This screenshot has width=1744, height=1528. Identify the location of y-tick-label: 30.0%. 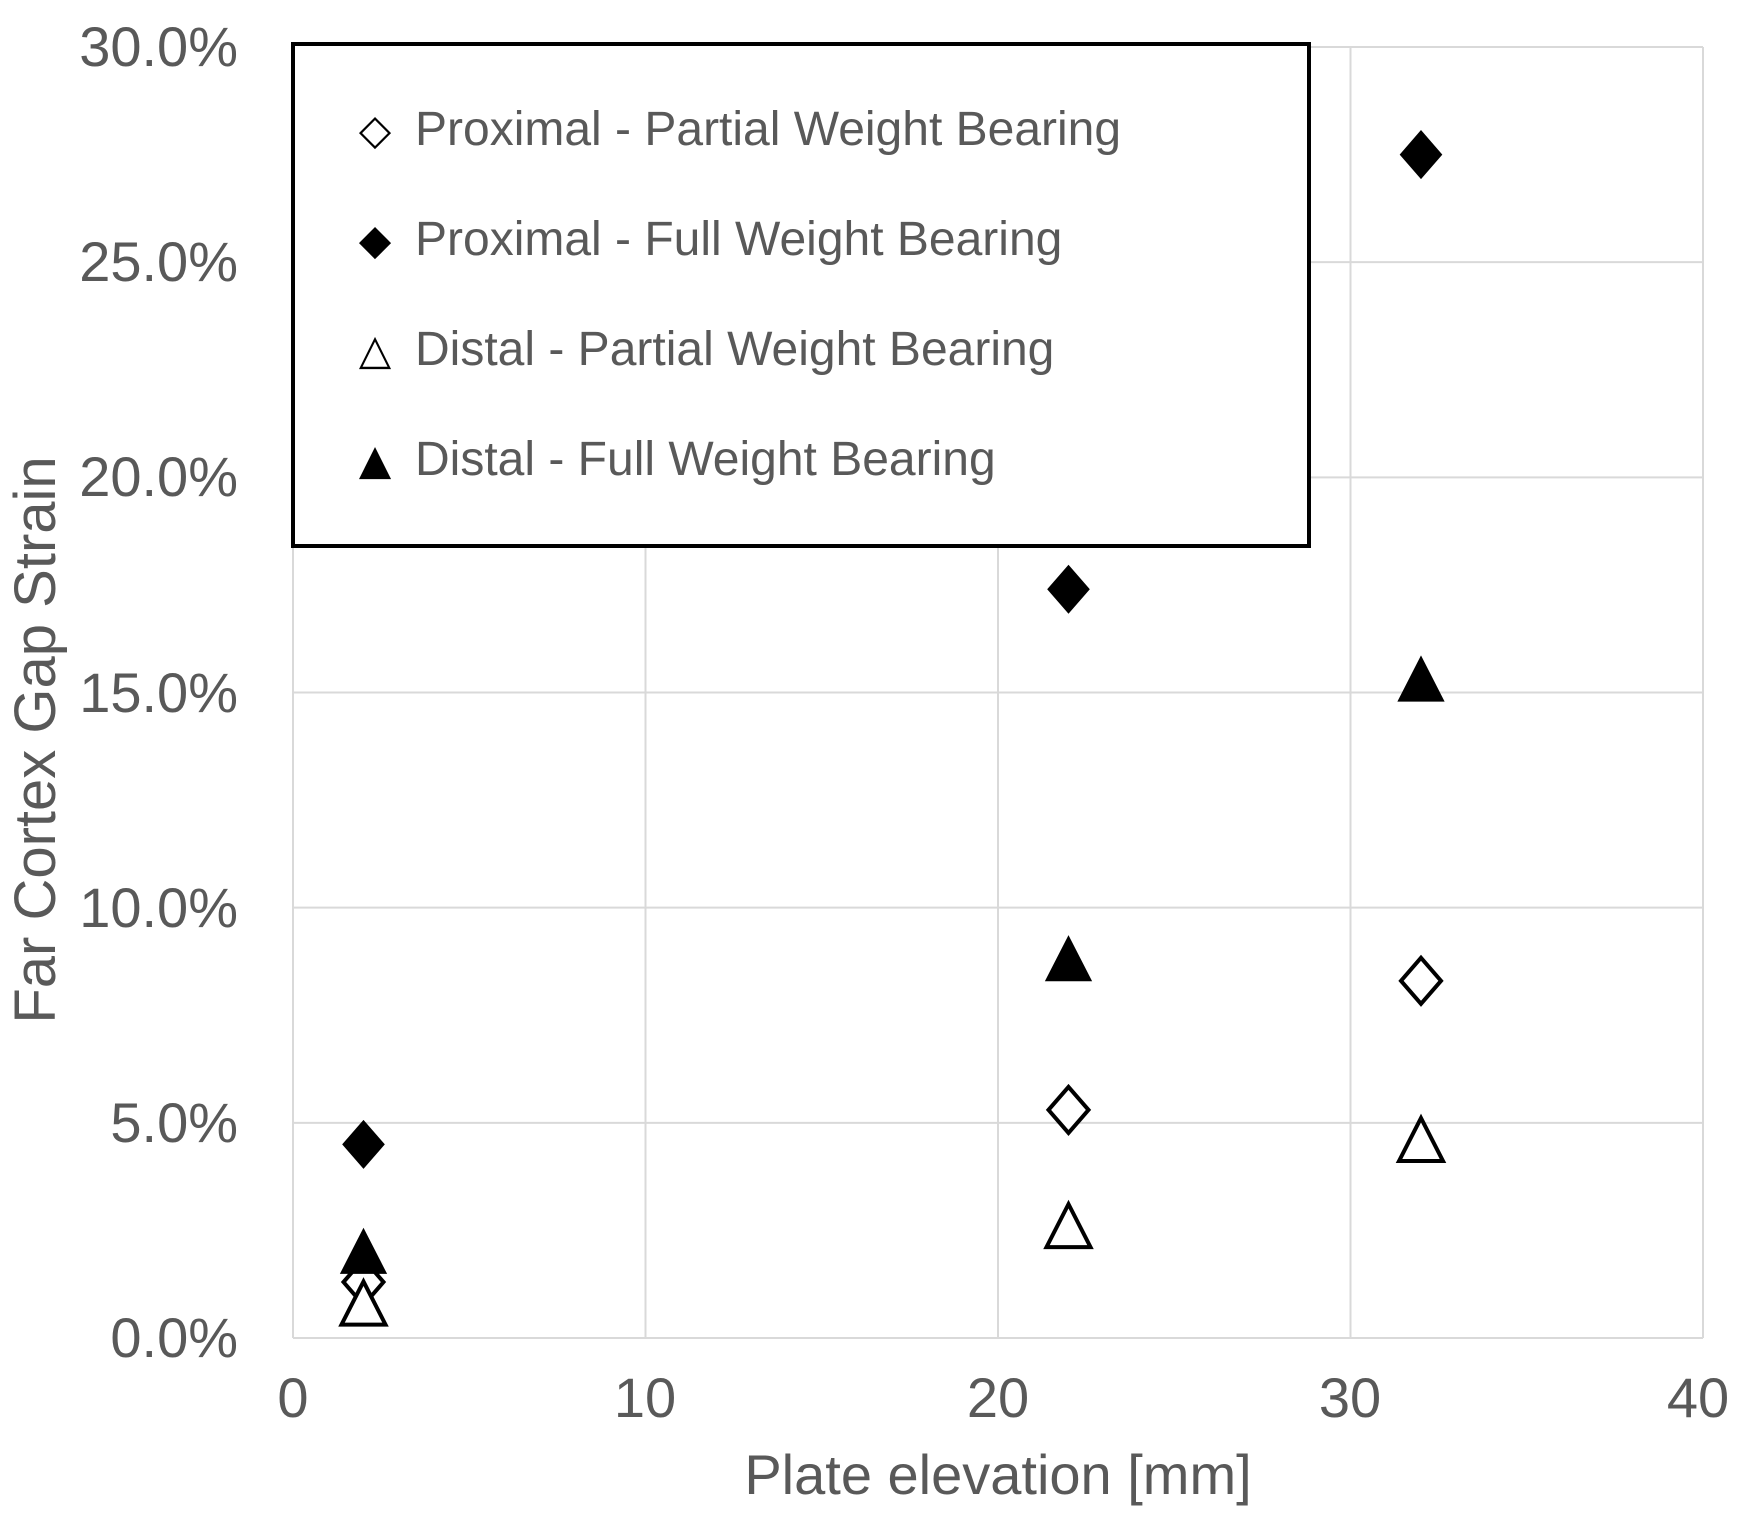
(158, 46).